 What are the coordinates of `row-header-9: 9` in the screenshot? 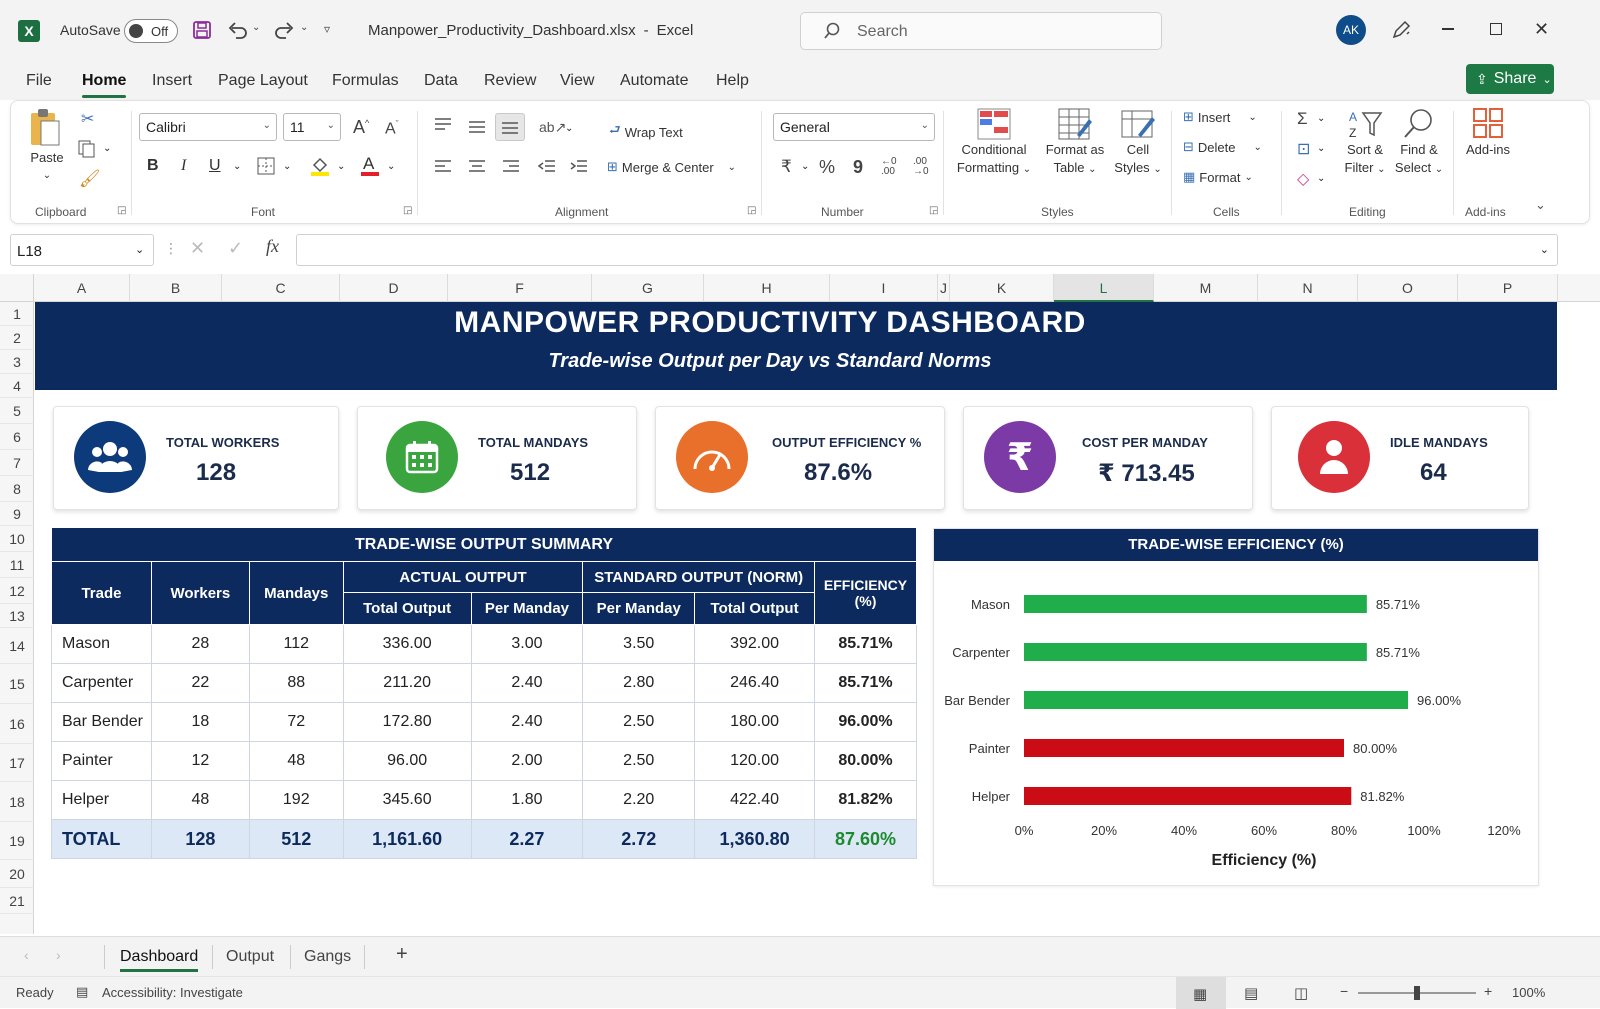 It's located at (17, 514).